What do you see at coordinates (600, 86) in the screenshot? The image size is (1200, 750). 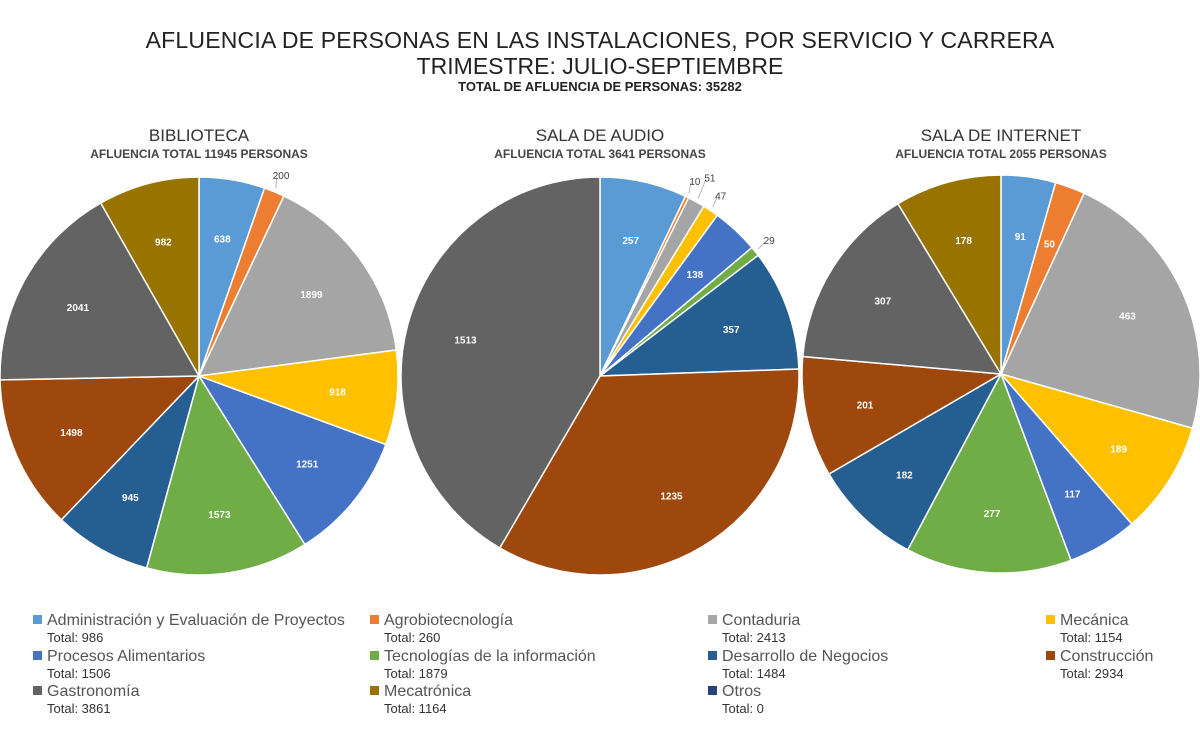 I see `total-afluencia: TOTAL DE AFLUENCIA DE PERSONAS: 35282` at bounding box center [600, 86].